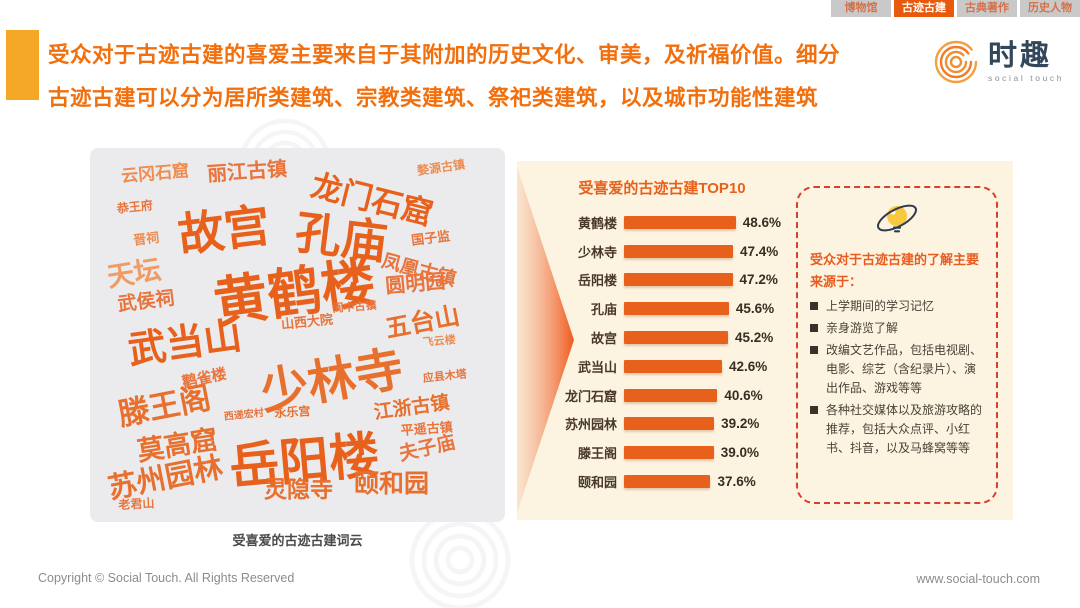  Describe the element at coordinates (597, 454) in the screenshot. I see `bar-label: 滕王阁` at that location.